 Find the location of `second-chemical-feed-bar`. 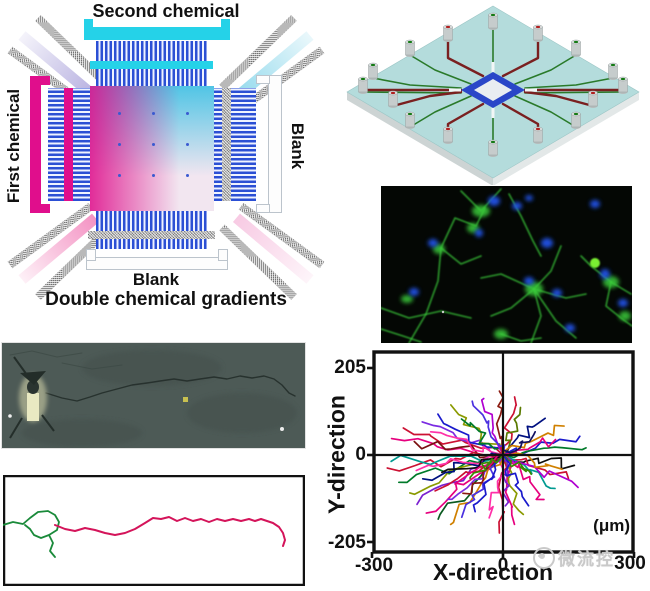

second-chemical-feed-bar is located at coordinates (151, 65).